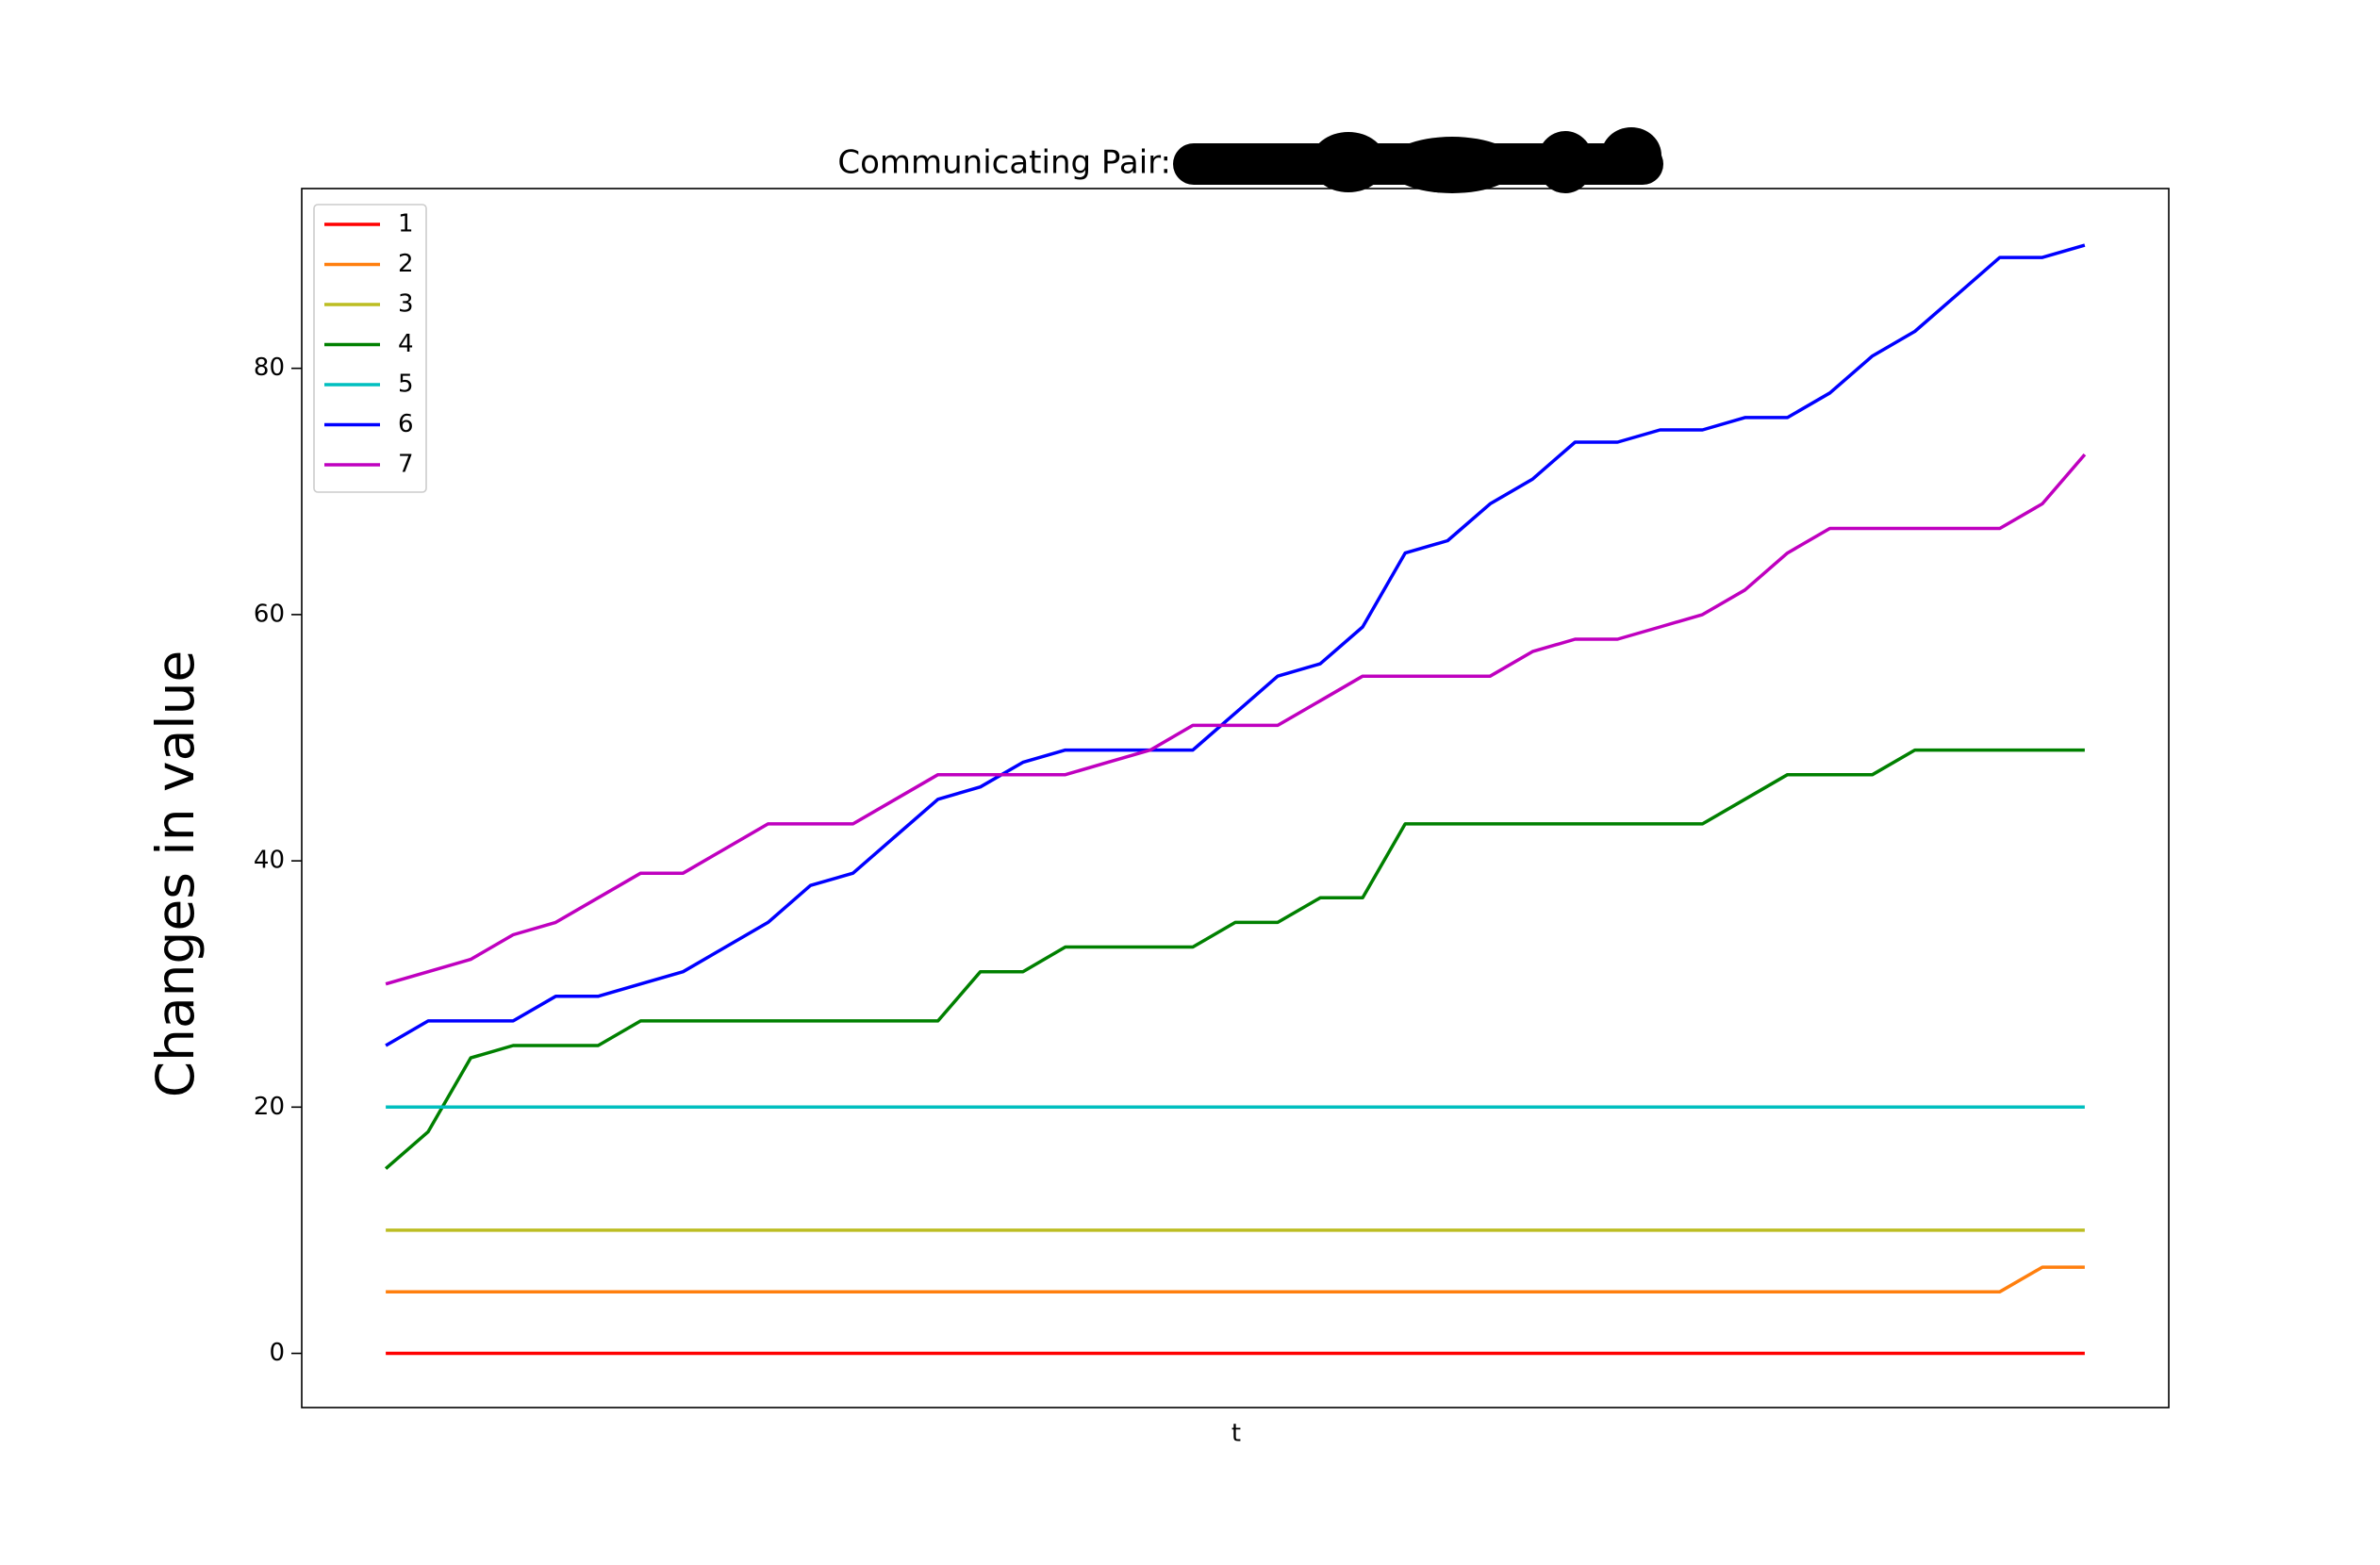 Image resolution: width=2380 pixels, height=1565 pixels. Describe the element at coordinates (406, 424) in the screenshot. I see `legend-label: 6` at that location.